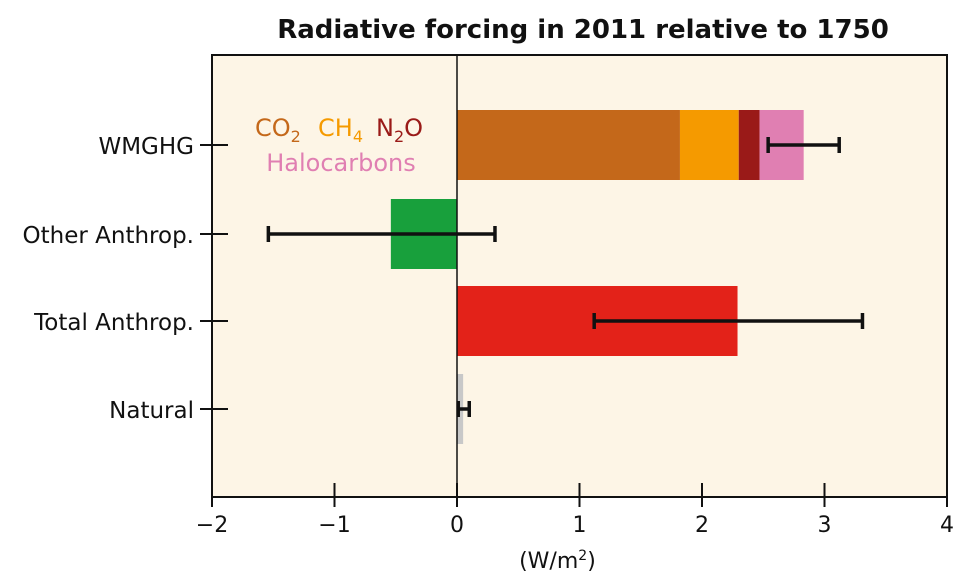 The width and height of the screenshot is (966, 582). Describe the element at coordinates (108, 236) in the screenshot. I see `y-tick-label-other-anthrop: Other Anthrop.` at that location.